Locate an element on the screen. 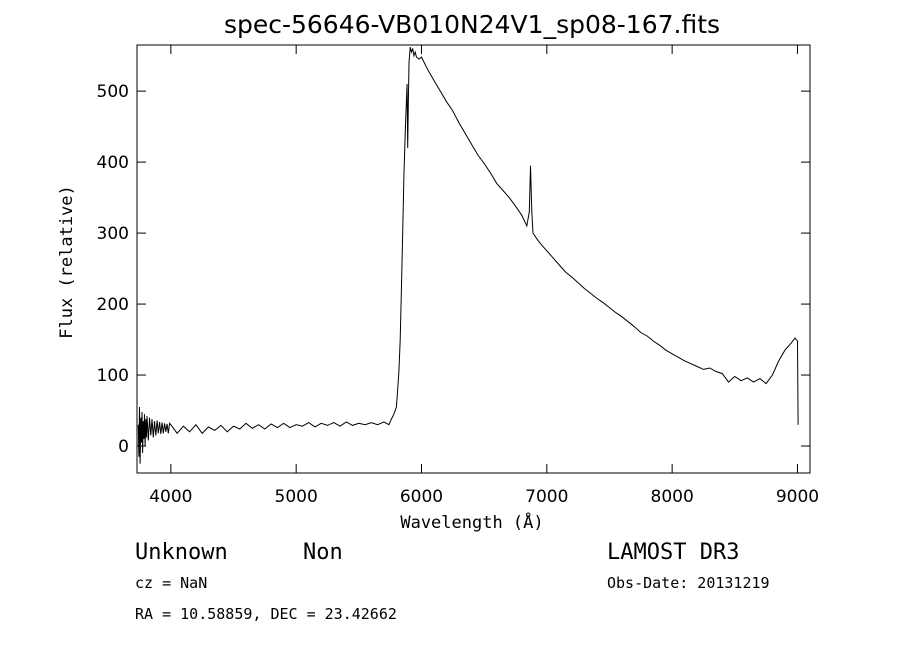 Image resolution: width=900 pixels, height=649 pixels. x-tick-label: 5000 is located at coordinates (296, 497).